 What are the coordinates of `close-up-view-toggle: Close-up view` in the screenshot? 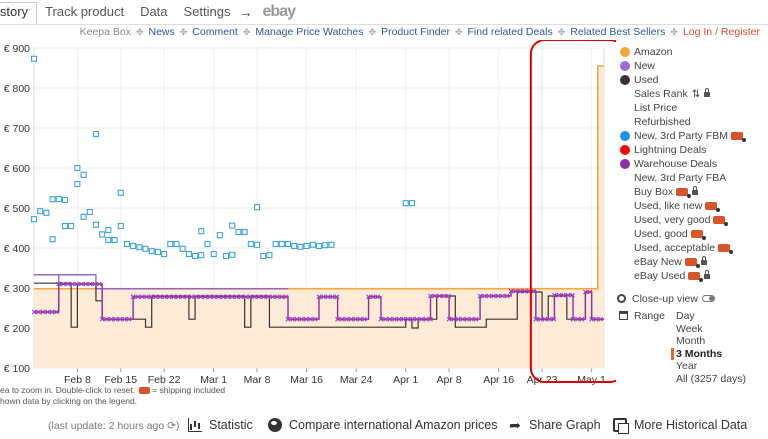 It's located at (666, 299).